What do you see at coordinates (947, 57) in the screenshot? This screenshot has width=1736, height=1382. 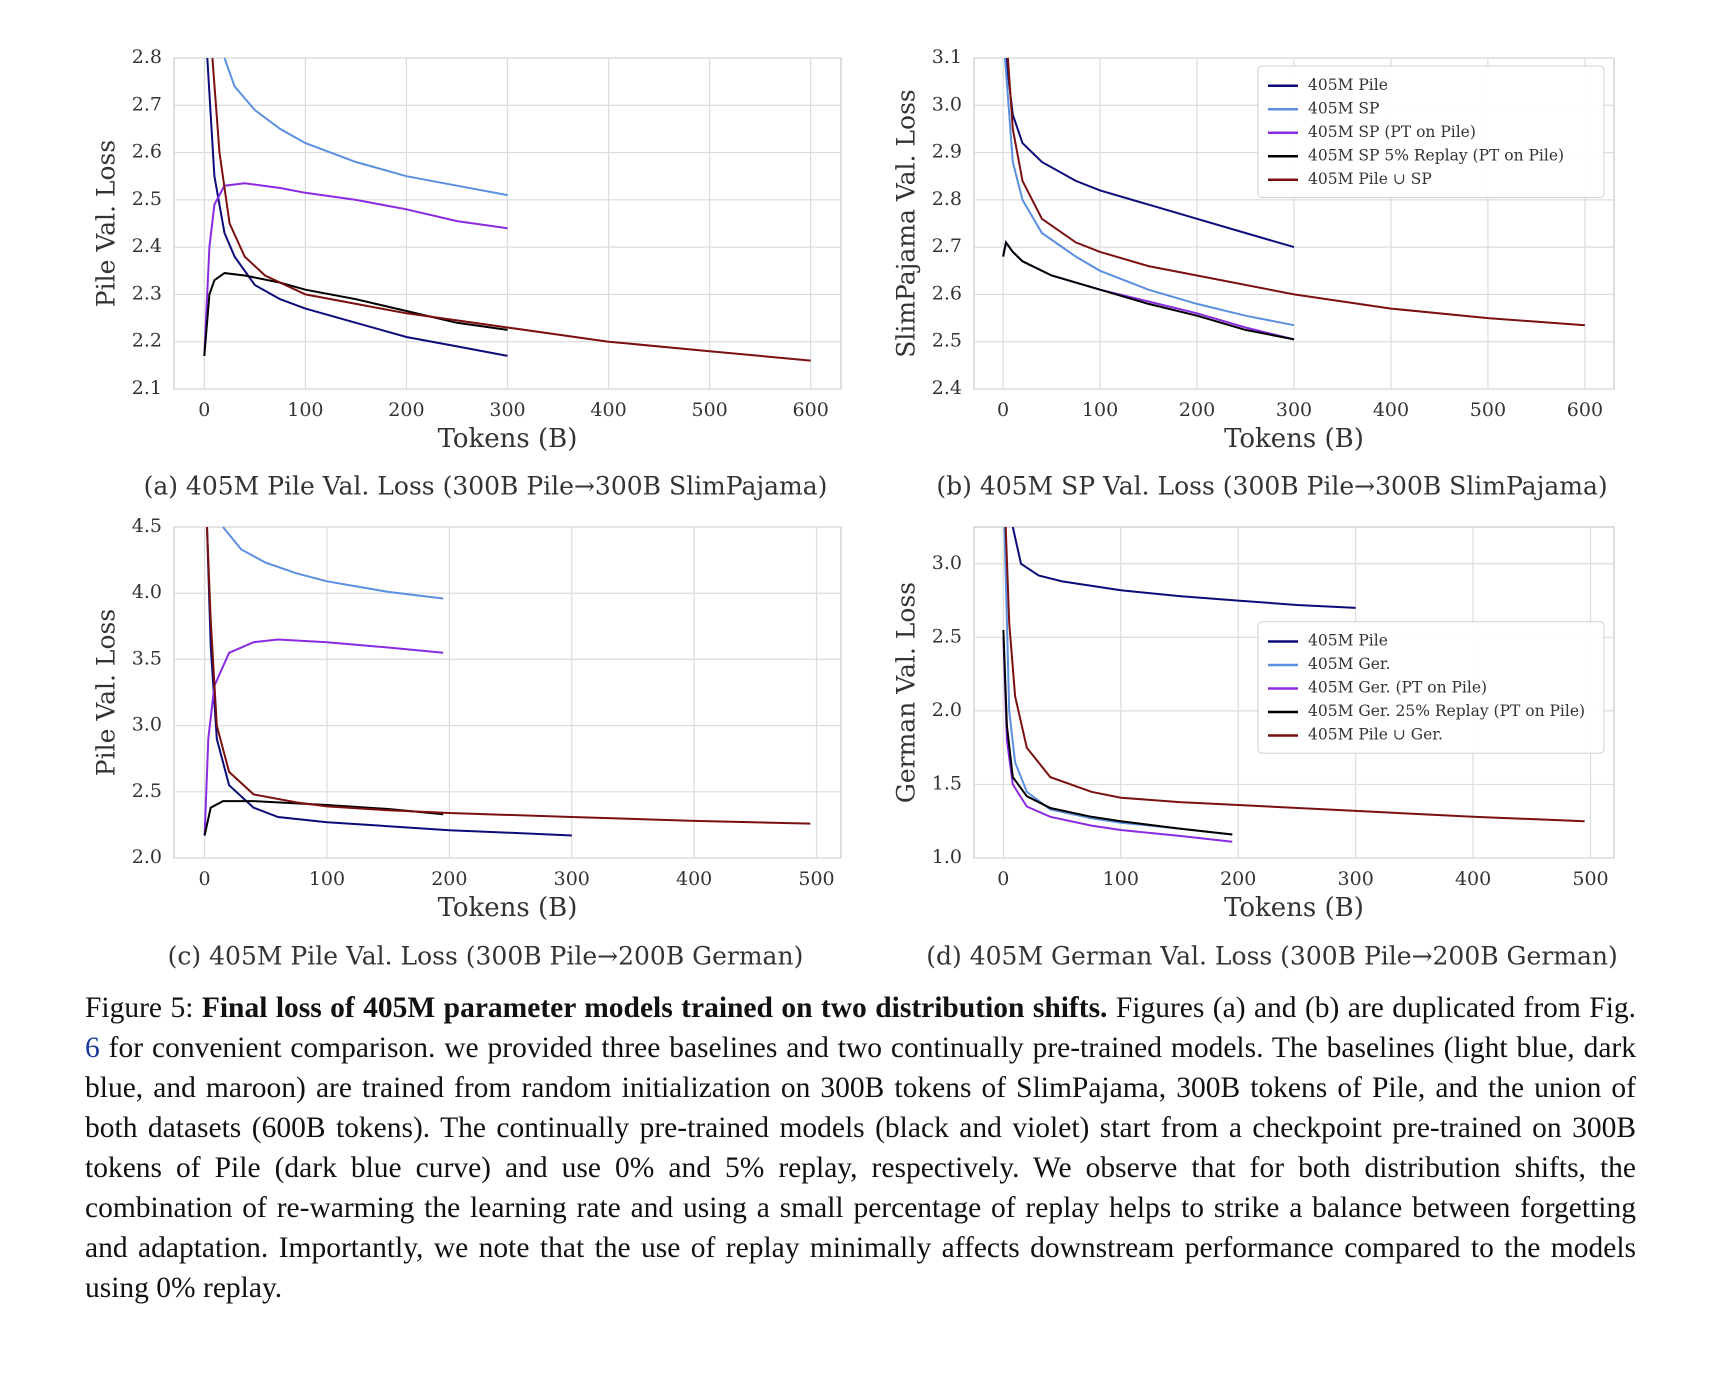 I see `y-tick-label: 3.1` at bounding box center [947, 57].